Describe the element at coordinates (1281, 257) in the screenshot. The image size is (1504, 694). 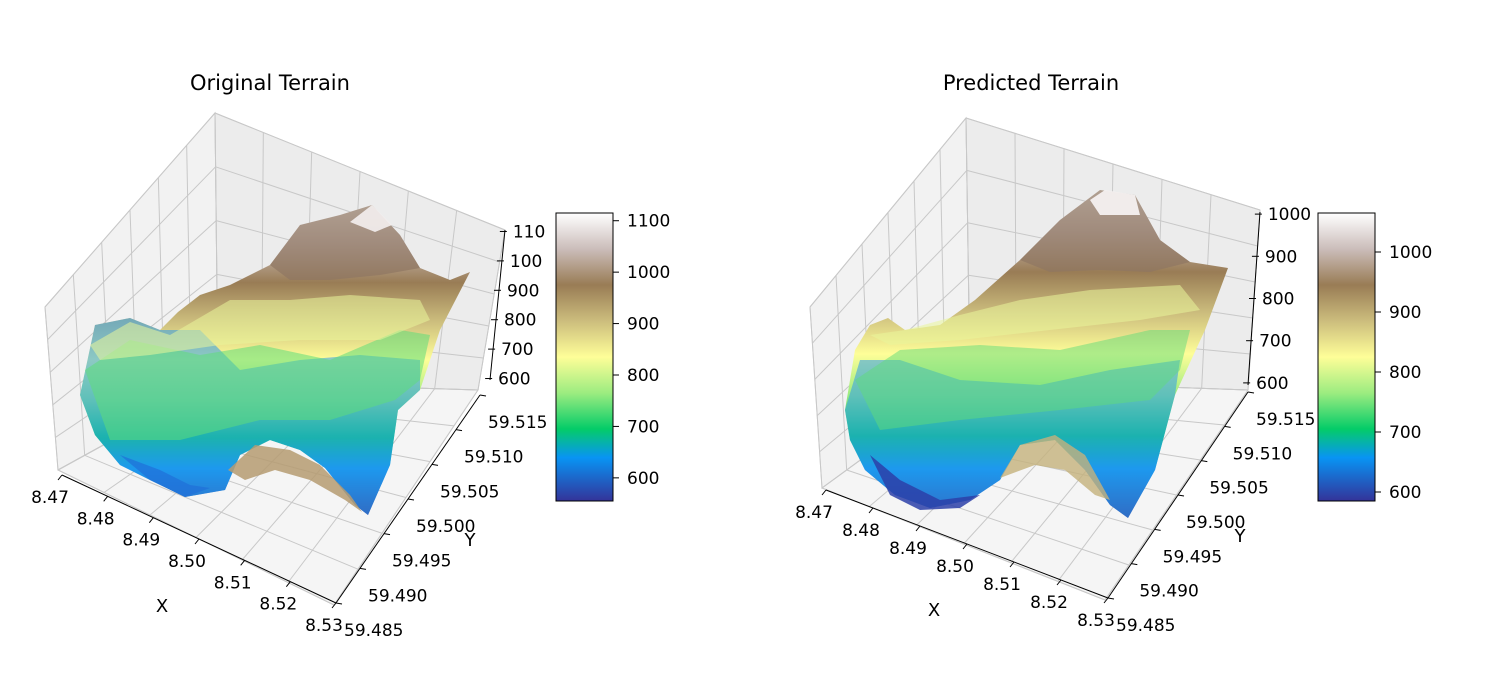
I see `z-tick-label: 900` at that location.